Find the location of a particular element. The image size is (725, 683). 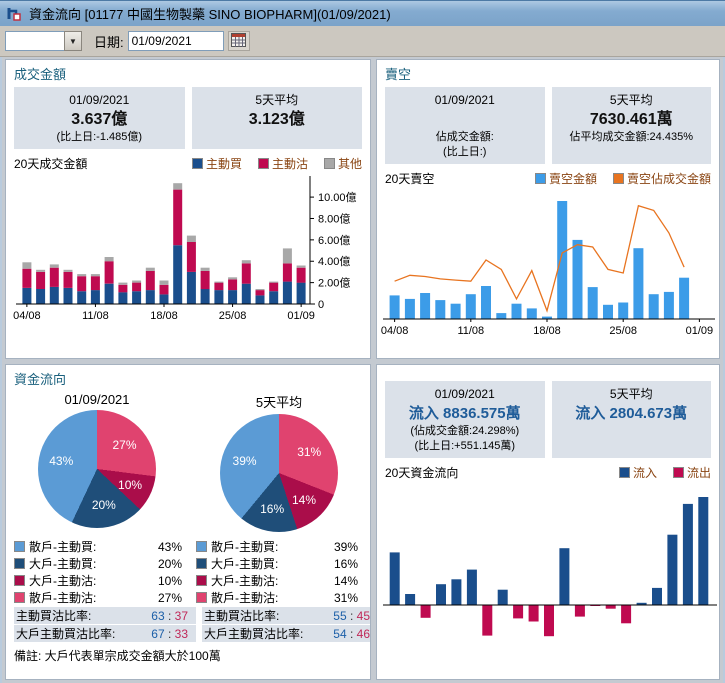

spacer is located at coordinates (632, 431).